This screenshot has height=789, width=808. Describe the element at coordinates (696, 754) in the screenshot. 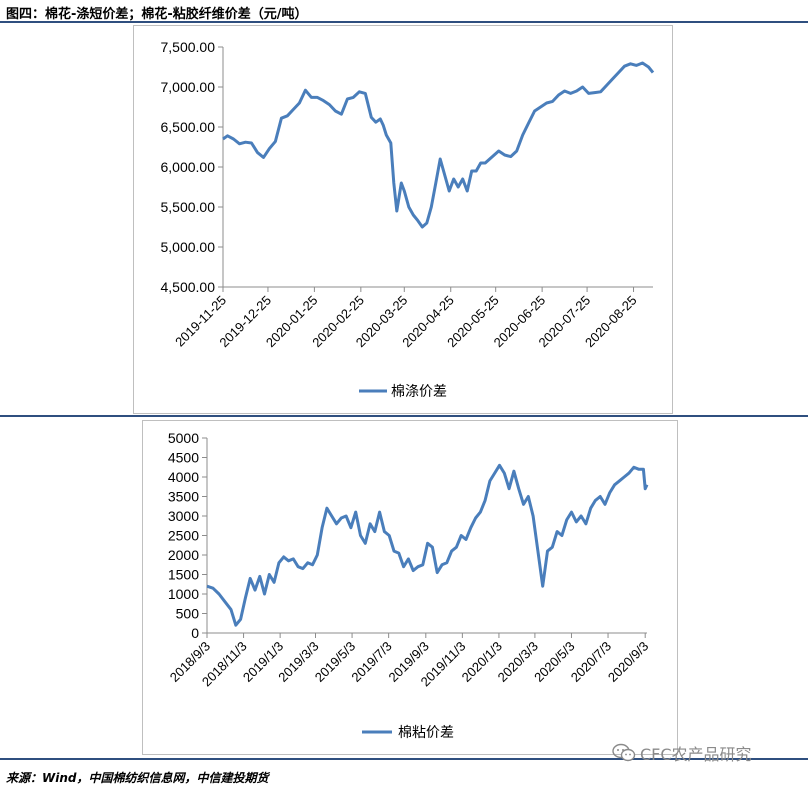

I see `watermark-text: CFC农产品研究` at that location.